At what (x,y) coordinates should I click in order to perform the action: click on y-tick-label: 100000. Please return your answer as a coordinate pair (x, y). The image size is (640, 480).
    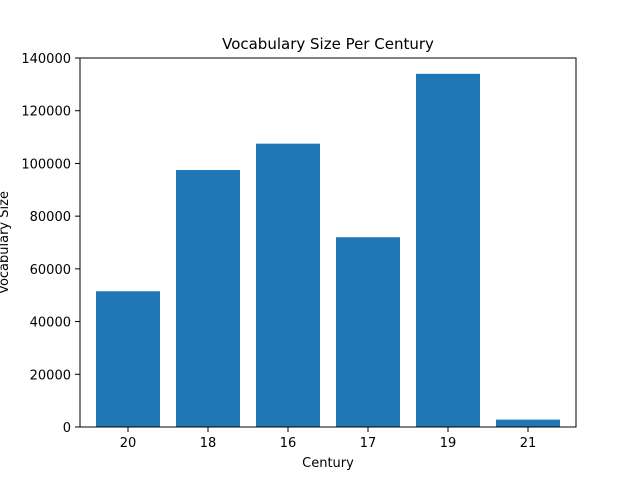
    Looking at the image, I should click on (46, 164).